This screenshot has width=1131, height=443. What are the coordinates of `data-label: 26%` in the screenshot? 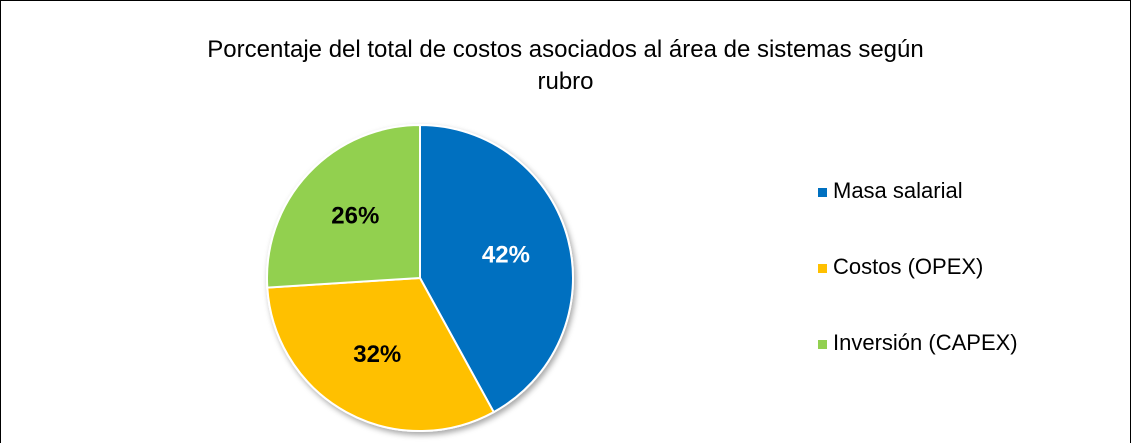 It's located at (355, 216).